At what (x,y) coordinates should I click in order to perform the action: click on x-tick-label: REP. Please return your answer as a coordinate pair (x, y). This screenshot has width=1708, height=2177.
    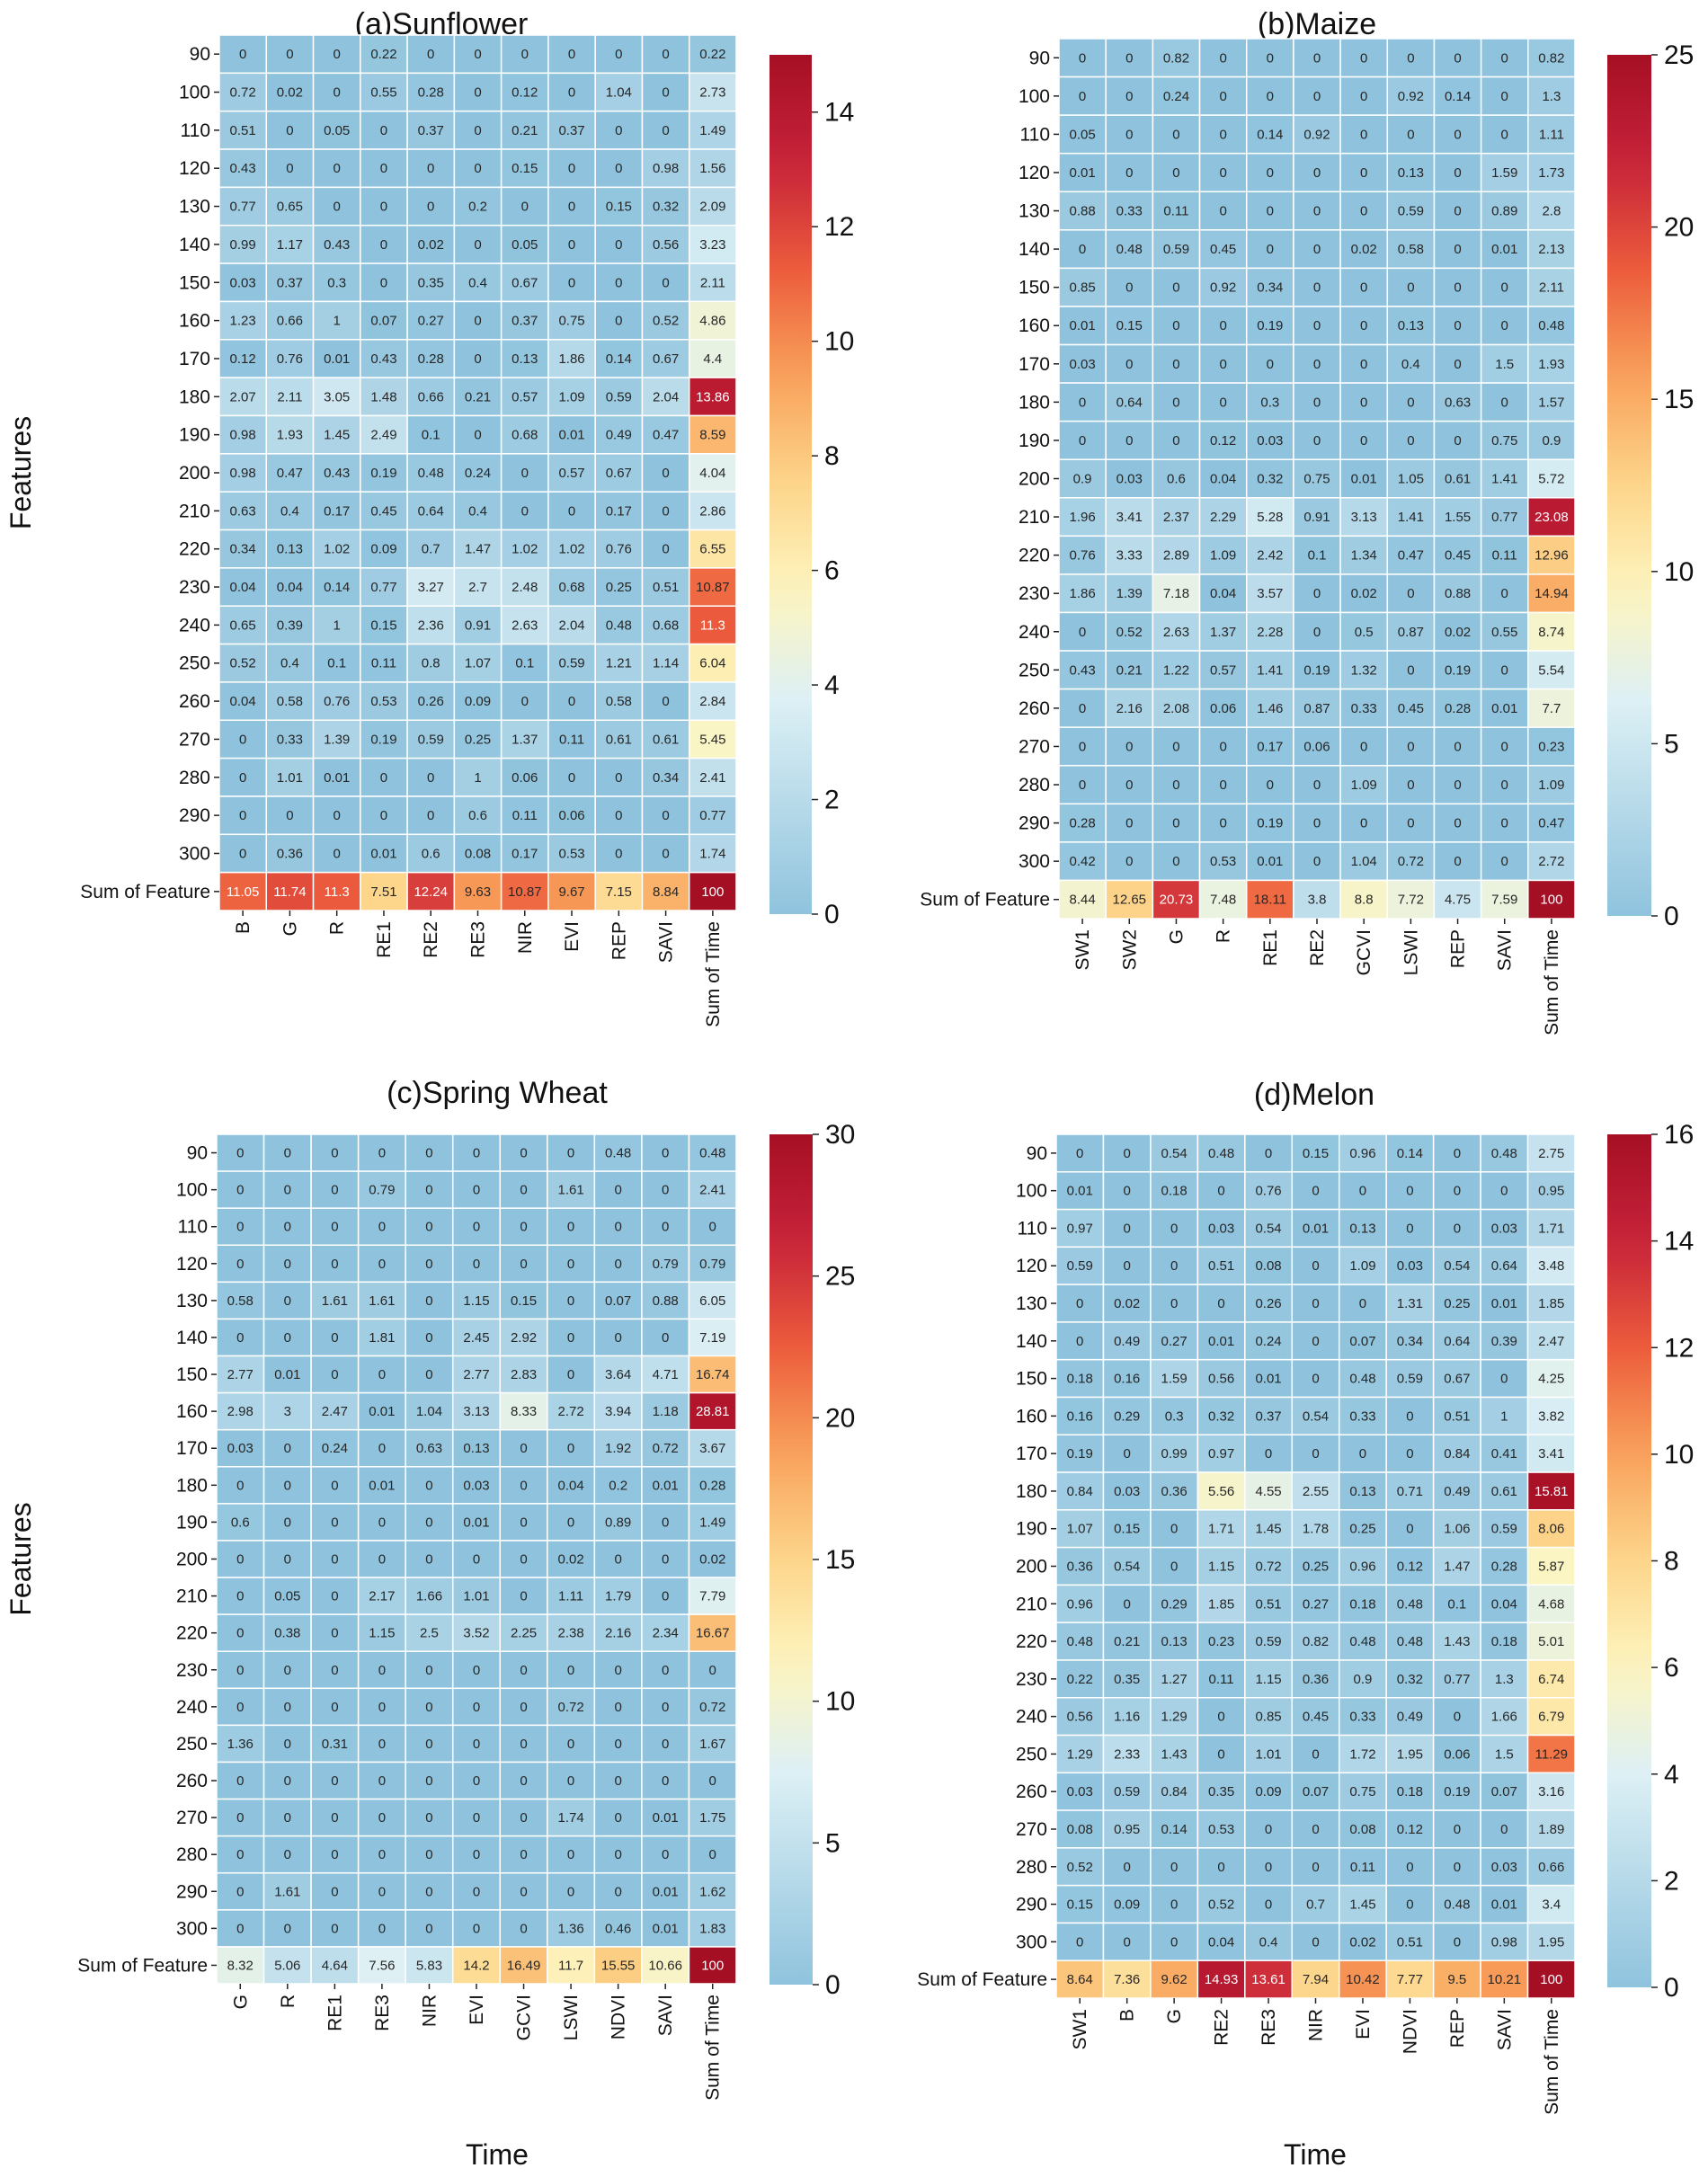
    Looking at the image, I should click on (1458, 948).